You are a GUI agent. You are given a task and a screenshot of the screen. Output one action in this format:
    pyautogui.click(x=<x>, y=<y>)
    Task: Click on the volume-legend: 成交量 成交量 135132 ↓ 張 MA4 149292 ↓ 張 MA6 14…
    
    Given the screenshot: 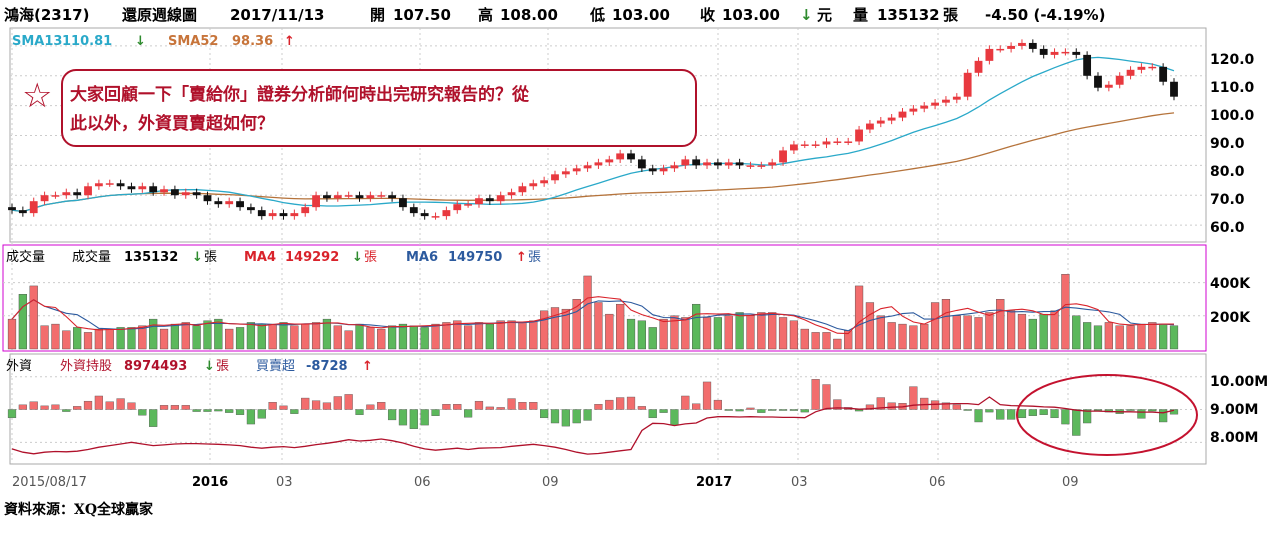 What is the action you would take?
    pyautogui.click(x=273, y=257)
    